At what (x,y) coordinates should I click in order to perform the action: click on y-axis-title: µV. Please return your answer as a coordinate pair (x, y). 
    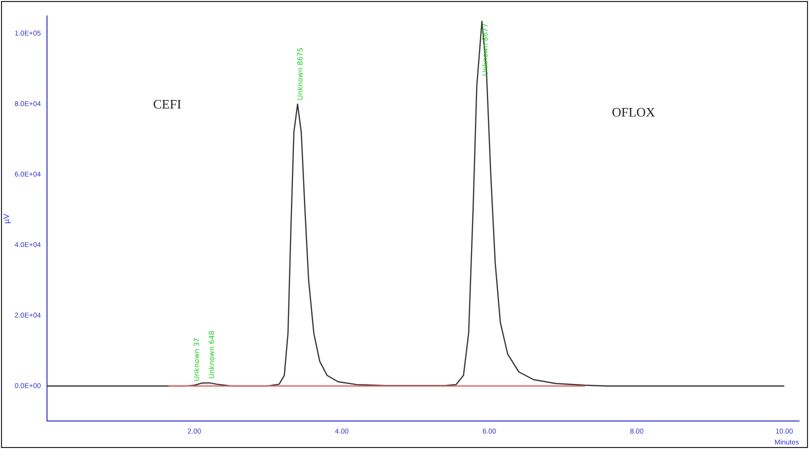
    Looking at the image, I should click on (7, 218).